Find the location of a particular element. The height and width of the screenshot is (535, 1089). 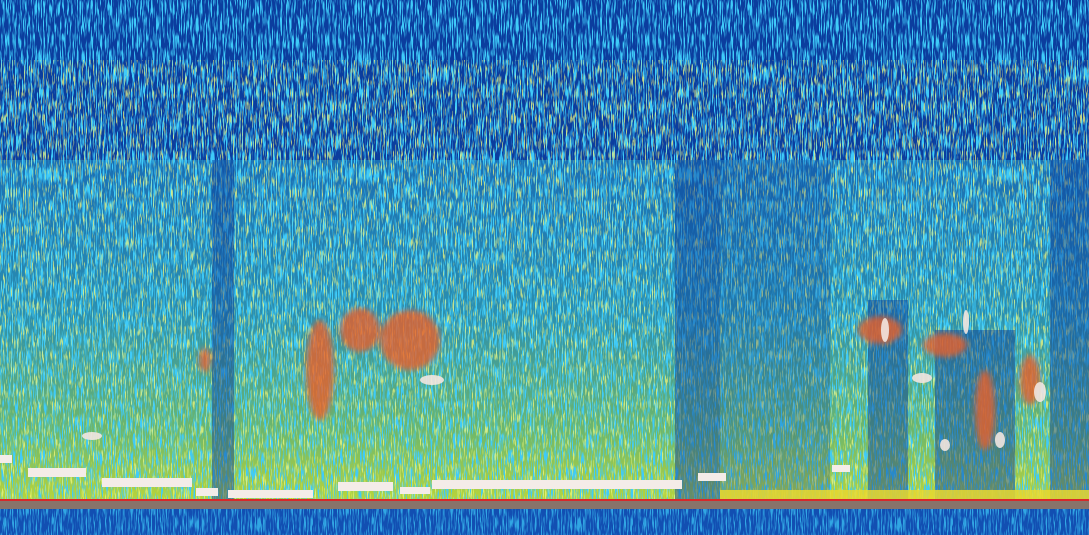

bottom-line is located at coordinates (544, 500).